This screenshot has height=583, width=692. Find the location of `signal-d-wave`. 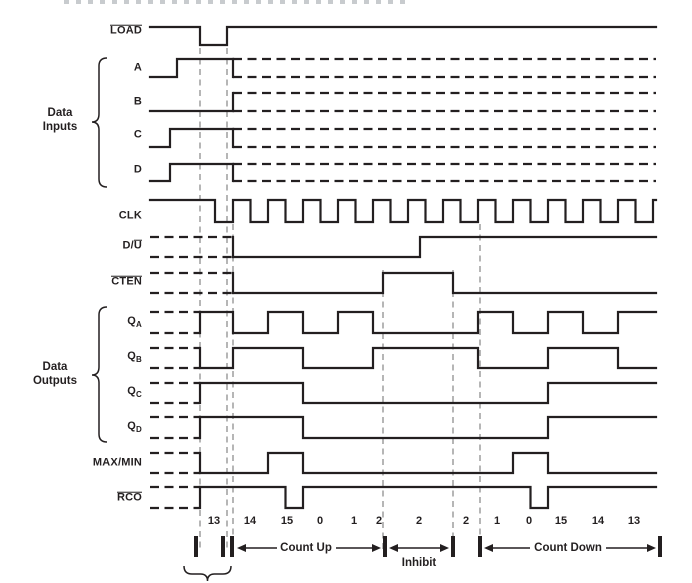

signal-d-wave is located at coordinates (191, 172).